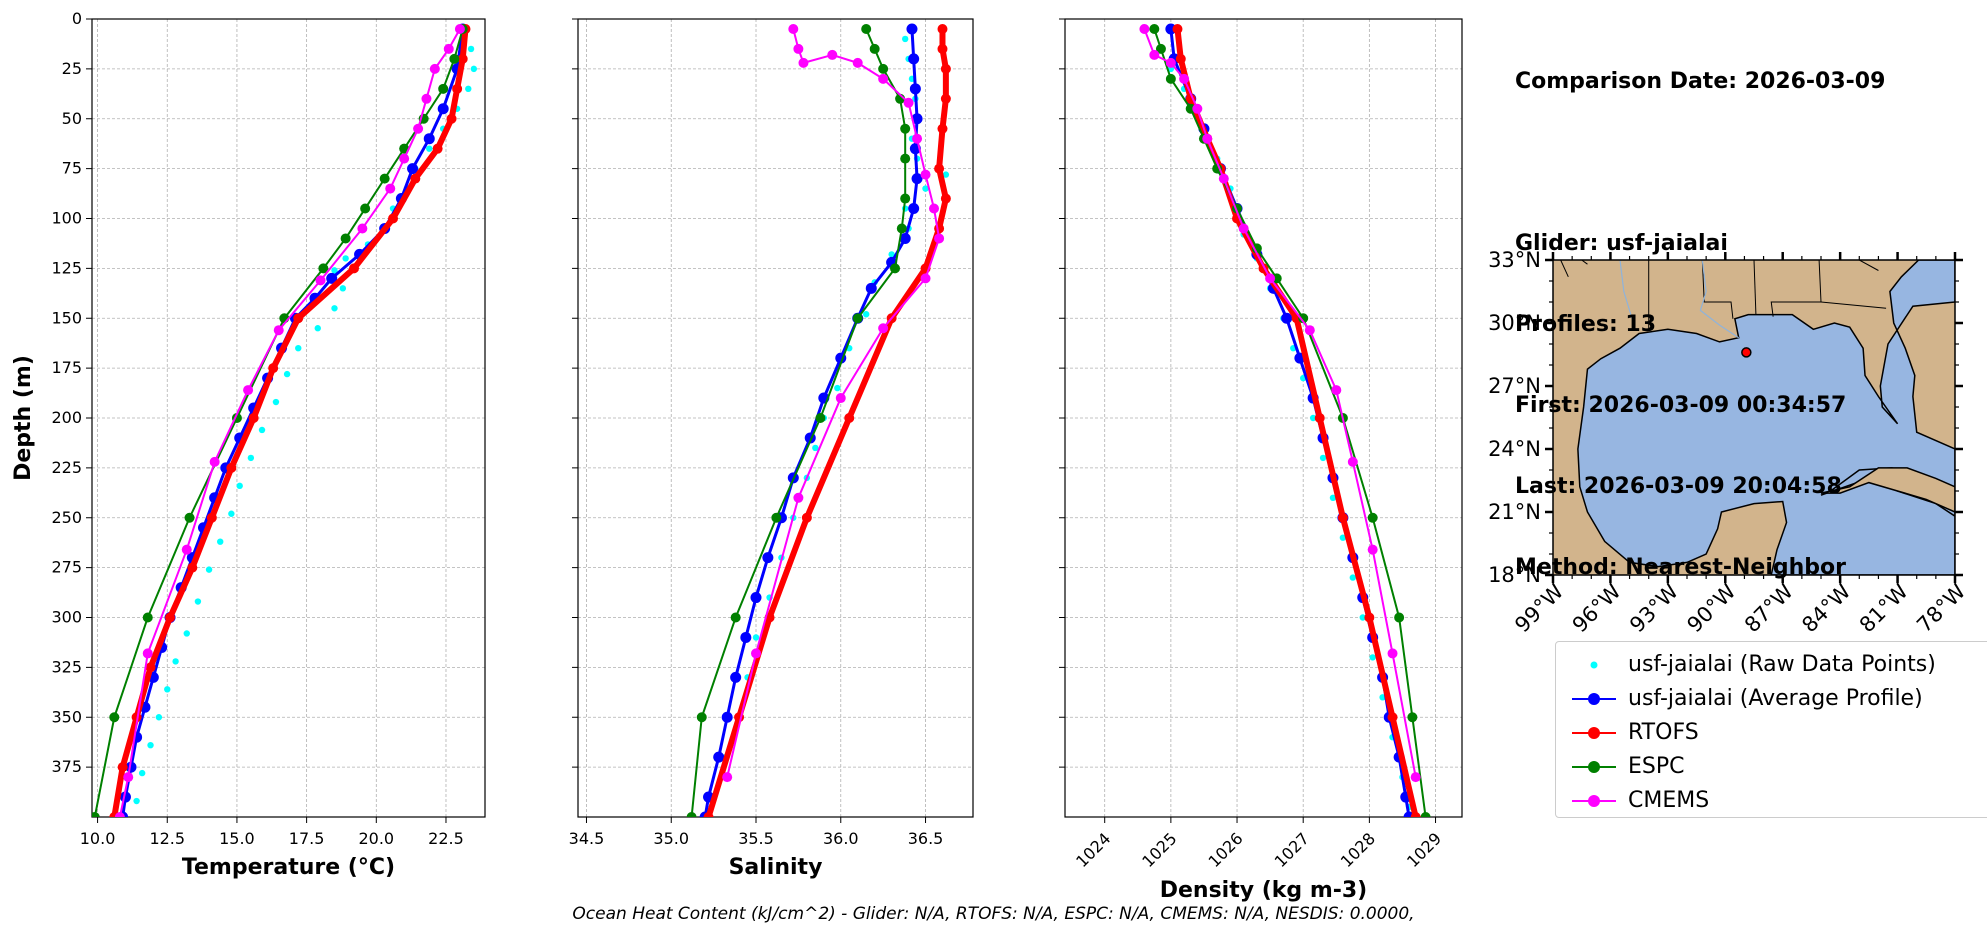  Describe the element at coordinates (66, 467) in the screenshot. I see `y-tick-label: 225` at that location.